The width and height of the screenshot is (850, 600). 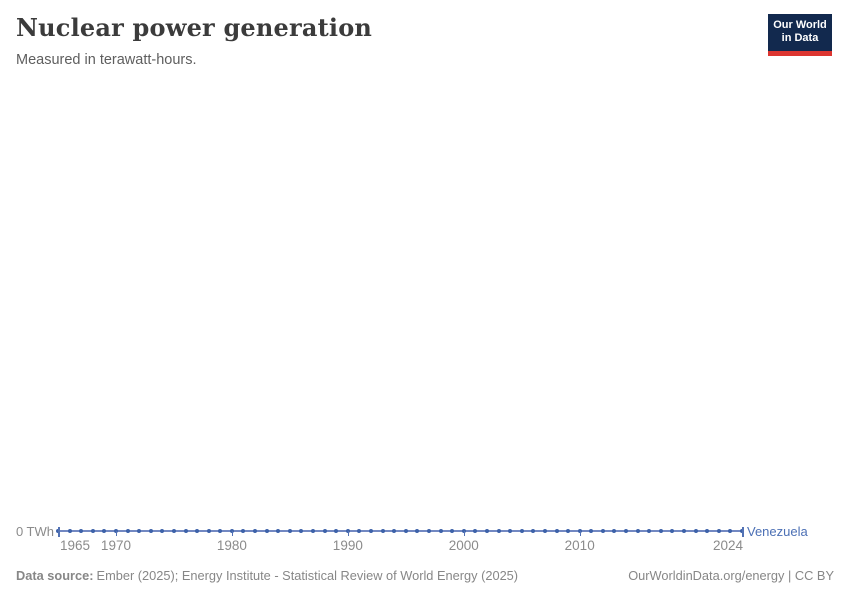 I want to click on x-axis-label-2010: 2010, so click(x=579, y=545).